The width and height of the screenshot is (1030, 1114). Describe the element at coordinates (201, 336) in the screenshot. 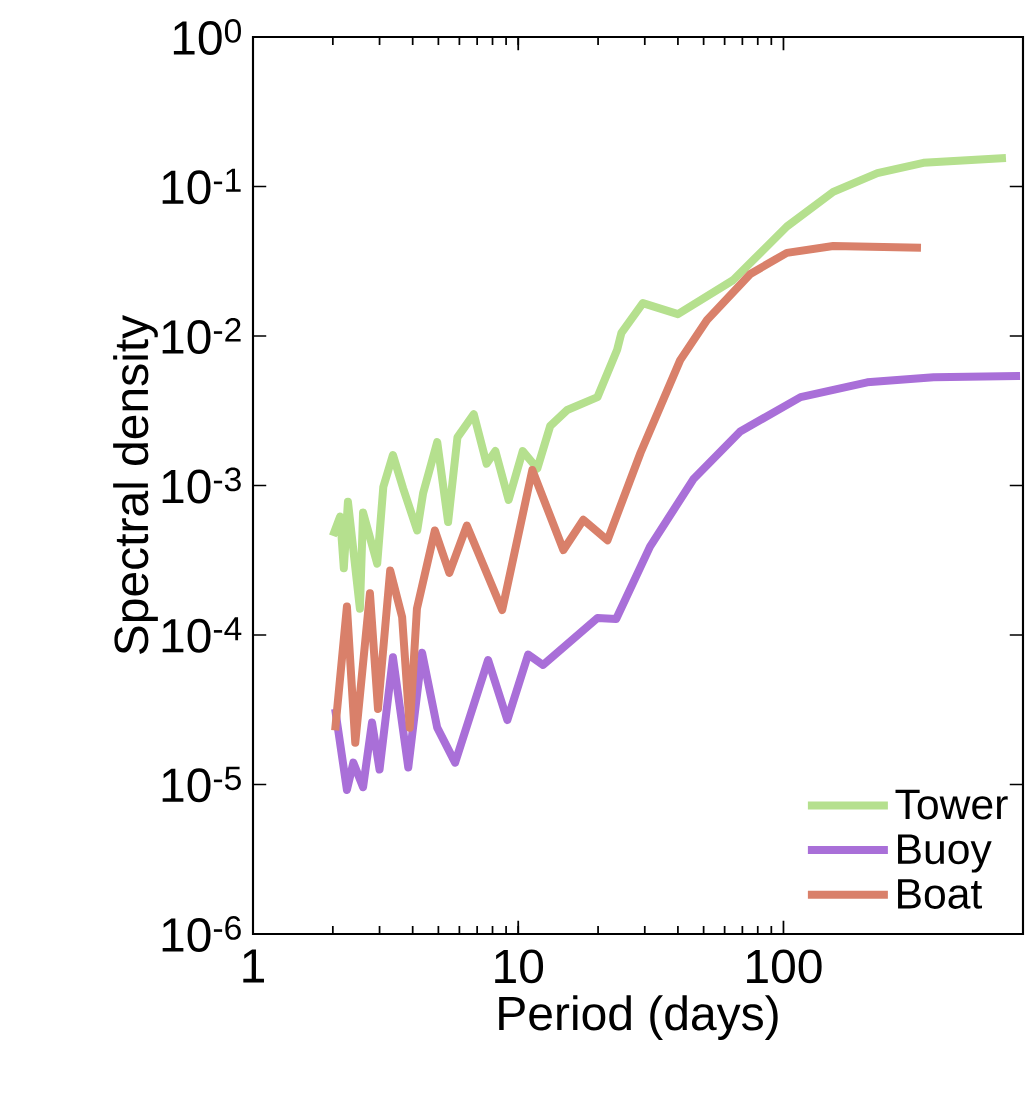

I see `y-tick-label: 10$^{-2}$` at that location.